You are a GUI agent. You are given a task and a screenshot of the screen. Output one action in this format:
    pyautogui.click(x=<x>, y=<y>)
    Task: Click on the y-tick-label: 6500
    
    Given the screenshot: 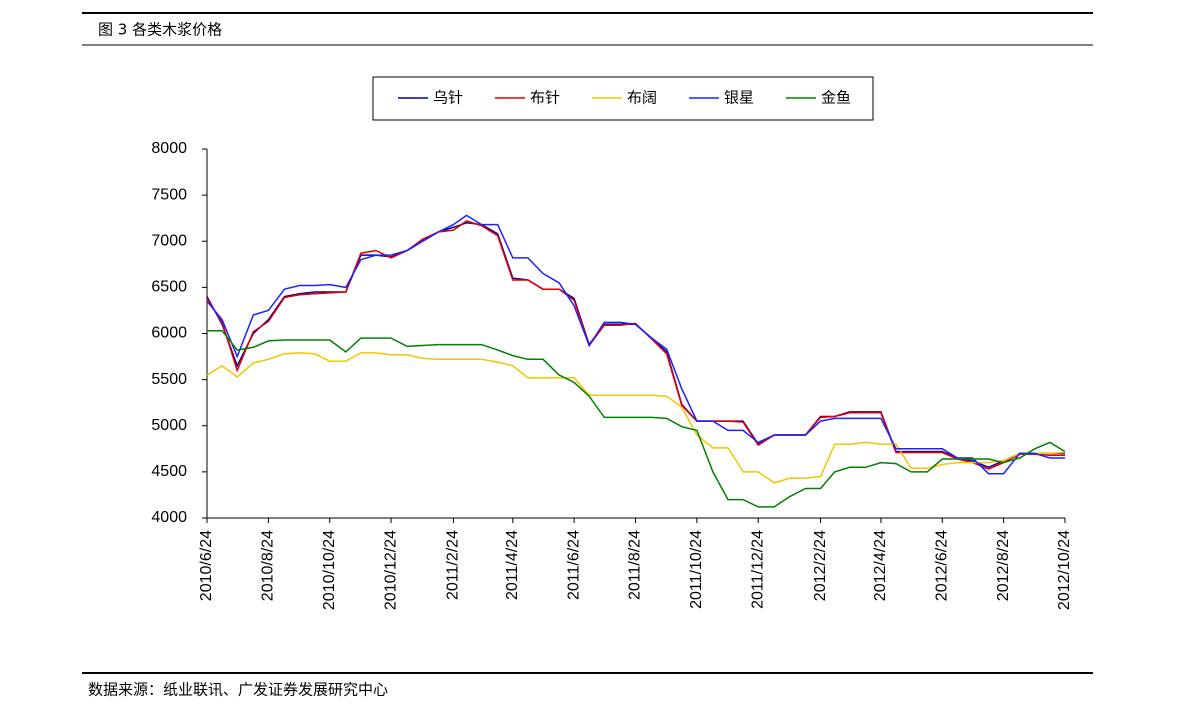 What is the action you would take?
    pyautogui.click(x=169, y=287)
    